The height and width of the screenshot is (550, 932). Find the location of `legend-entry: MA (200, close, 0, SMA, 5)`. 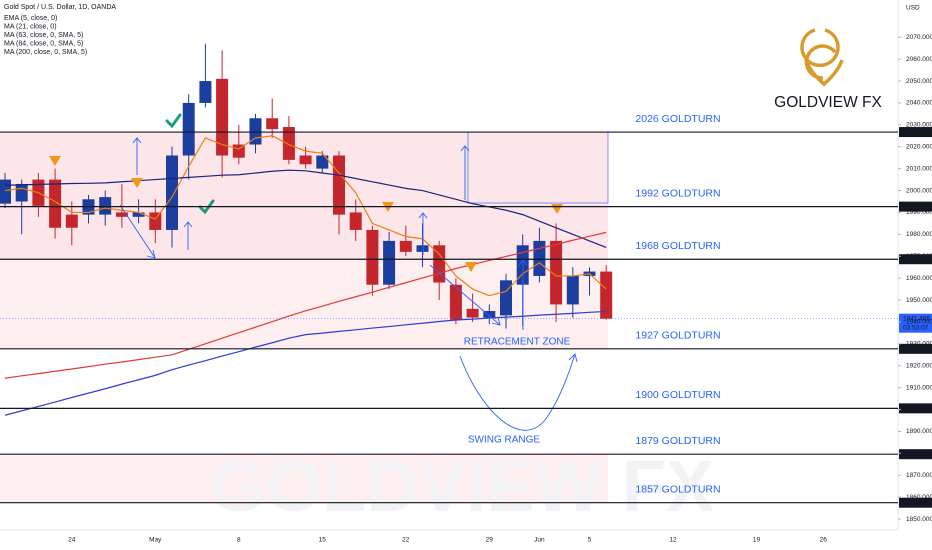

legend-entry: MA (200, close, 0, SMA, 5) is located at coordinates (45, 52).